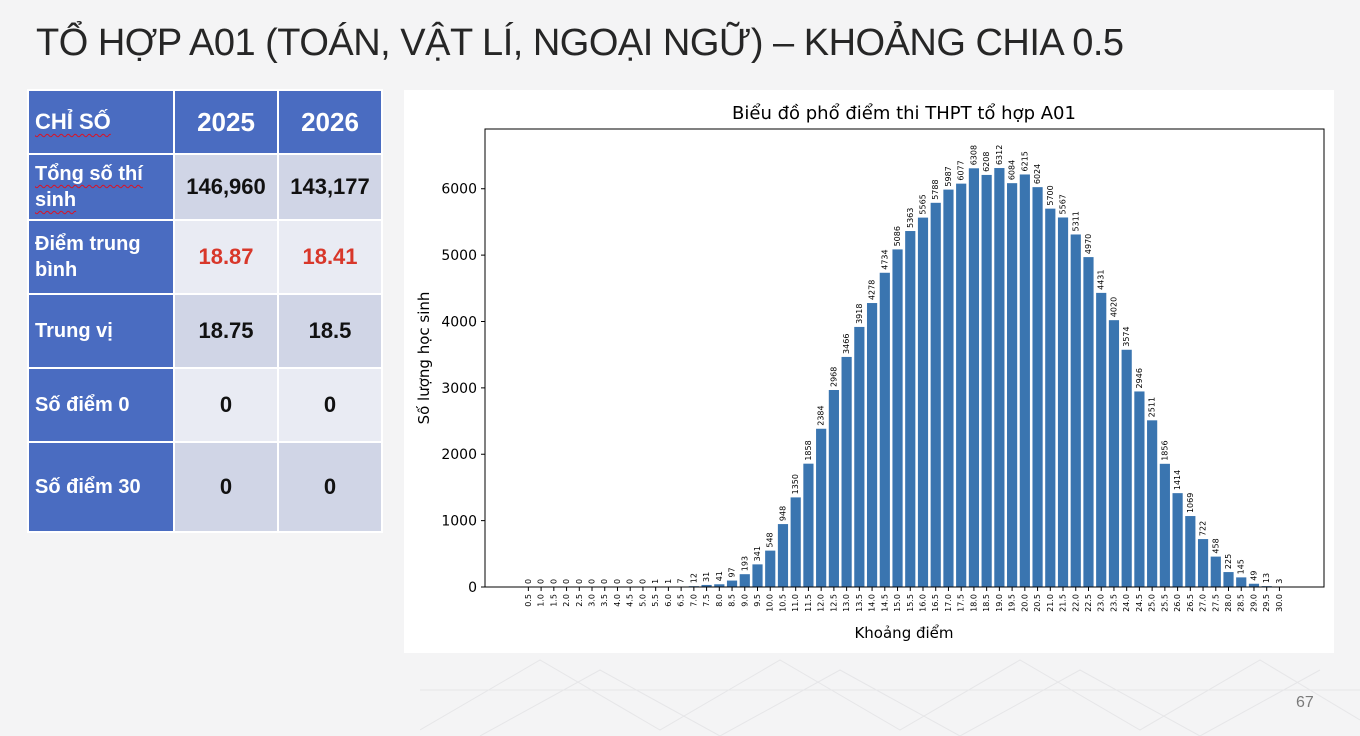  Describe the element at coordinates (1101, 280) in the screenshot. I see `bar-value-label: 4431` at that location.